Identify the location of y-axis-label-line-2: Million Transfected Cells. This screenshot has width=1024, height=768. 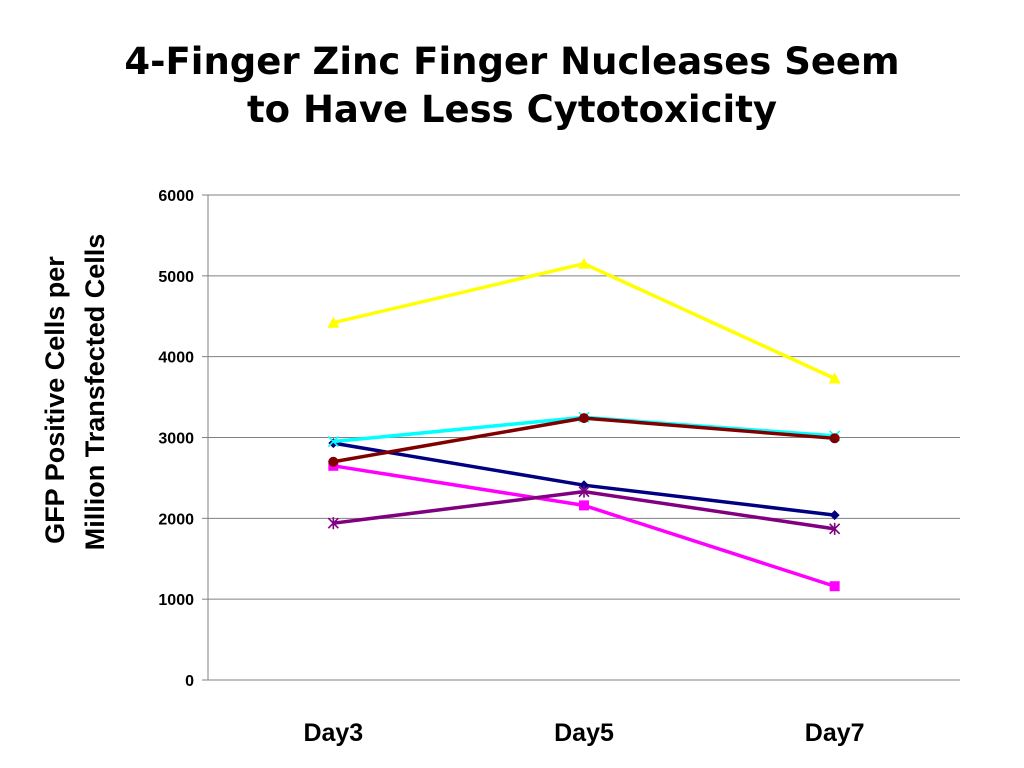
(95, 392).